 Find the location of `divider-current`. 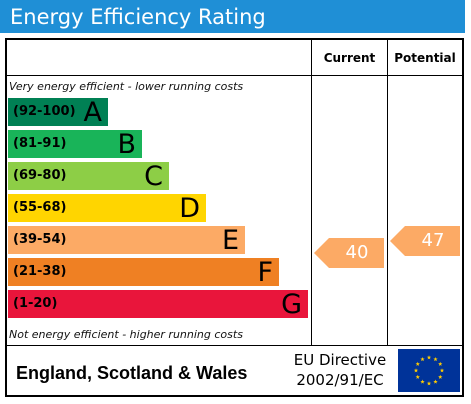

divider-current is located at coordinates (311, 192).